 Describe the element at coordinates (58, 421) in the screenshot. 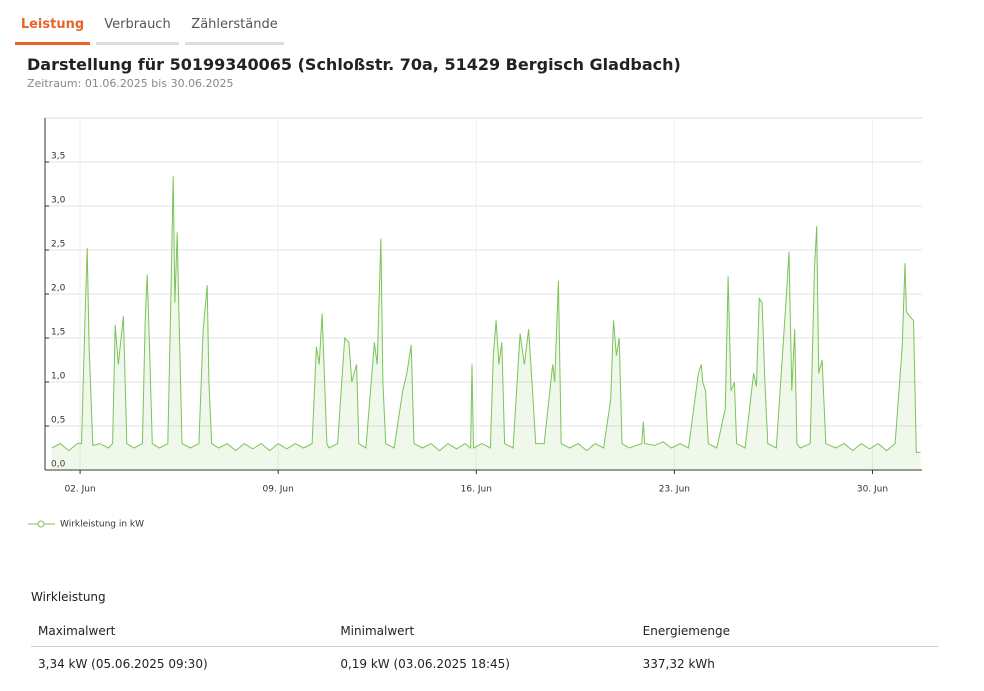

I see `y-tick-label: 0,5` at that location.